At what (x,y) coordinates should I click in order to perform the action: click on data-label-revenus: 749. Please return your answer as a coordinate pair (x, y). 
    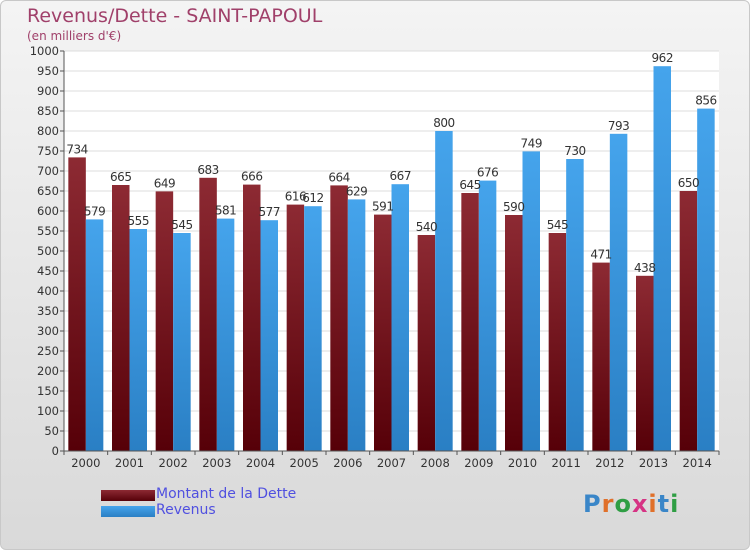
    Looking at the image, I should click on (531, 143).